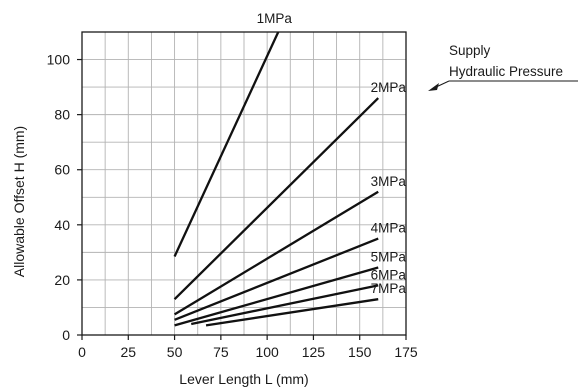 The width and height of the screenshot is (584, 392). I want to click on x-tick-label: 0, so click(82, 352).